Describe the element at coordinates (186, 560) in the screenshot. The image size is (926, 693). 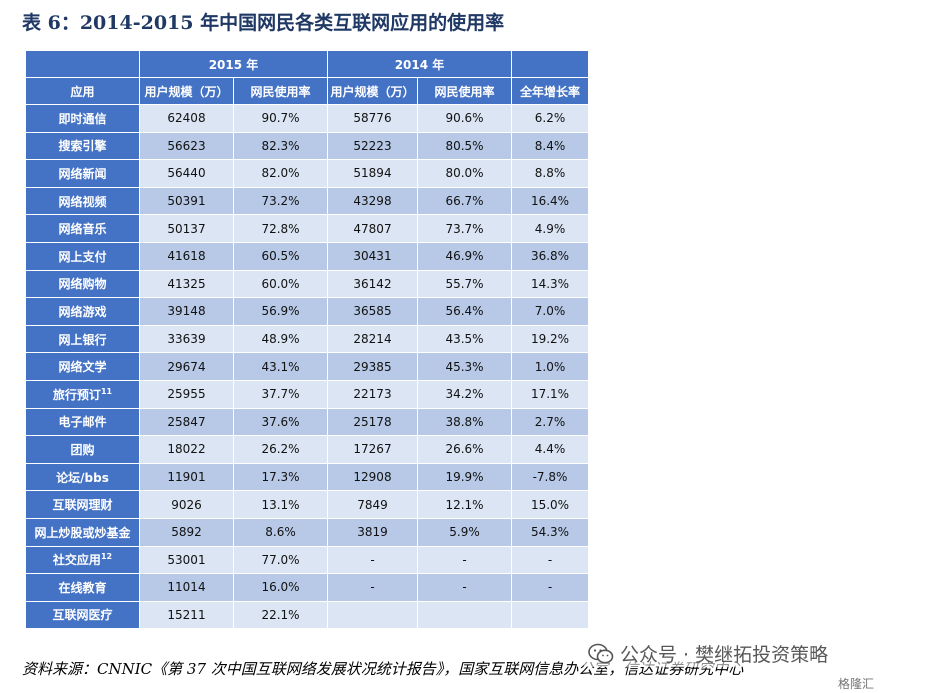
I see `users-2015-cell: 53001` at that location.